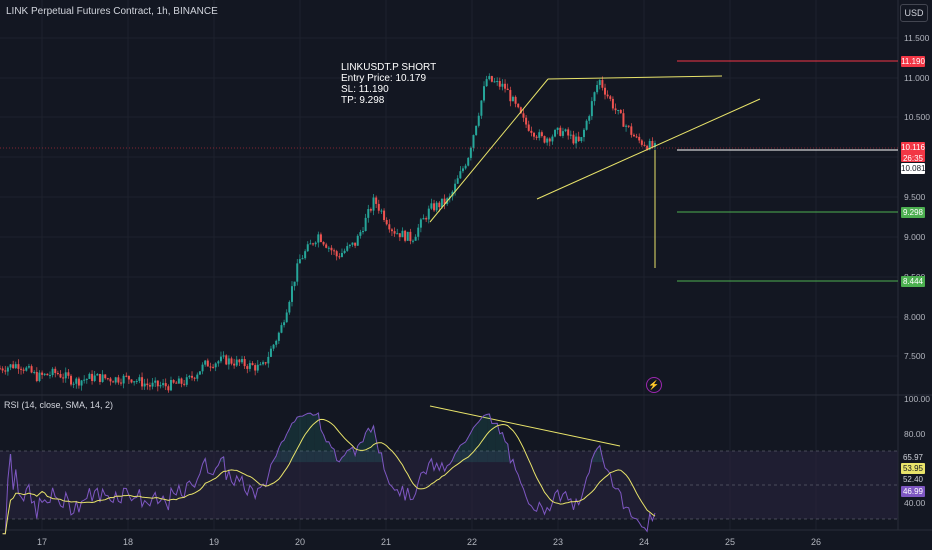  What do you see at coordinates (635, 77) in the screenshot?
I see `top-resistance-line` at bounding box center [635, 77].